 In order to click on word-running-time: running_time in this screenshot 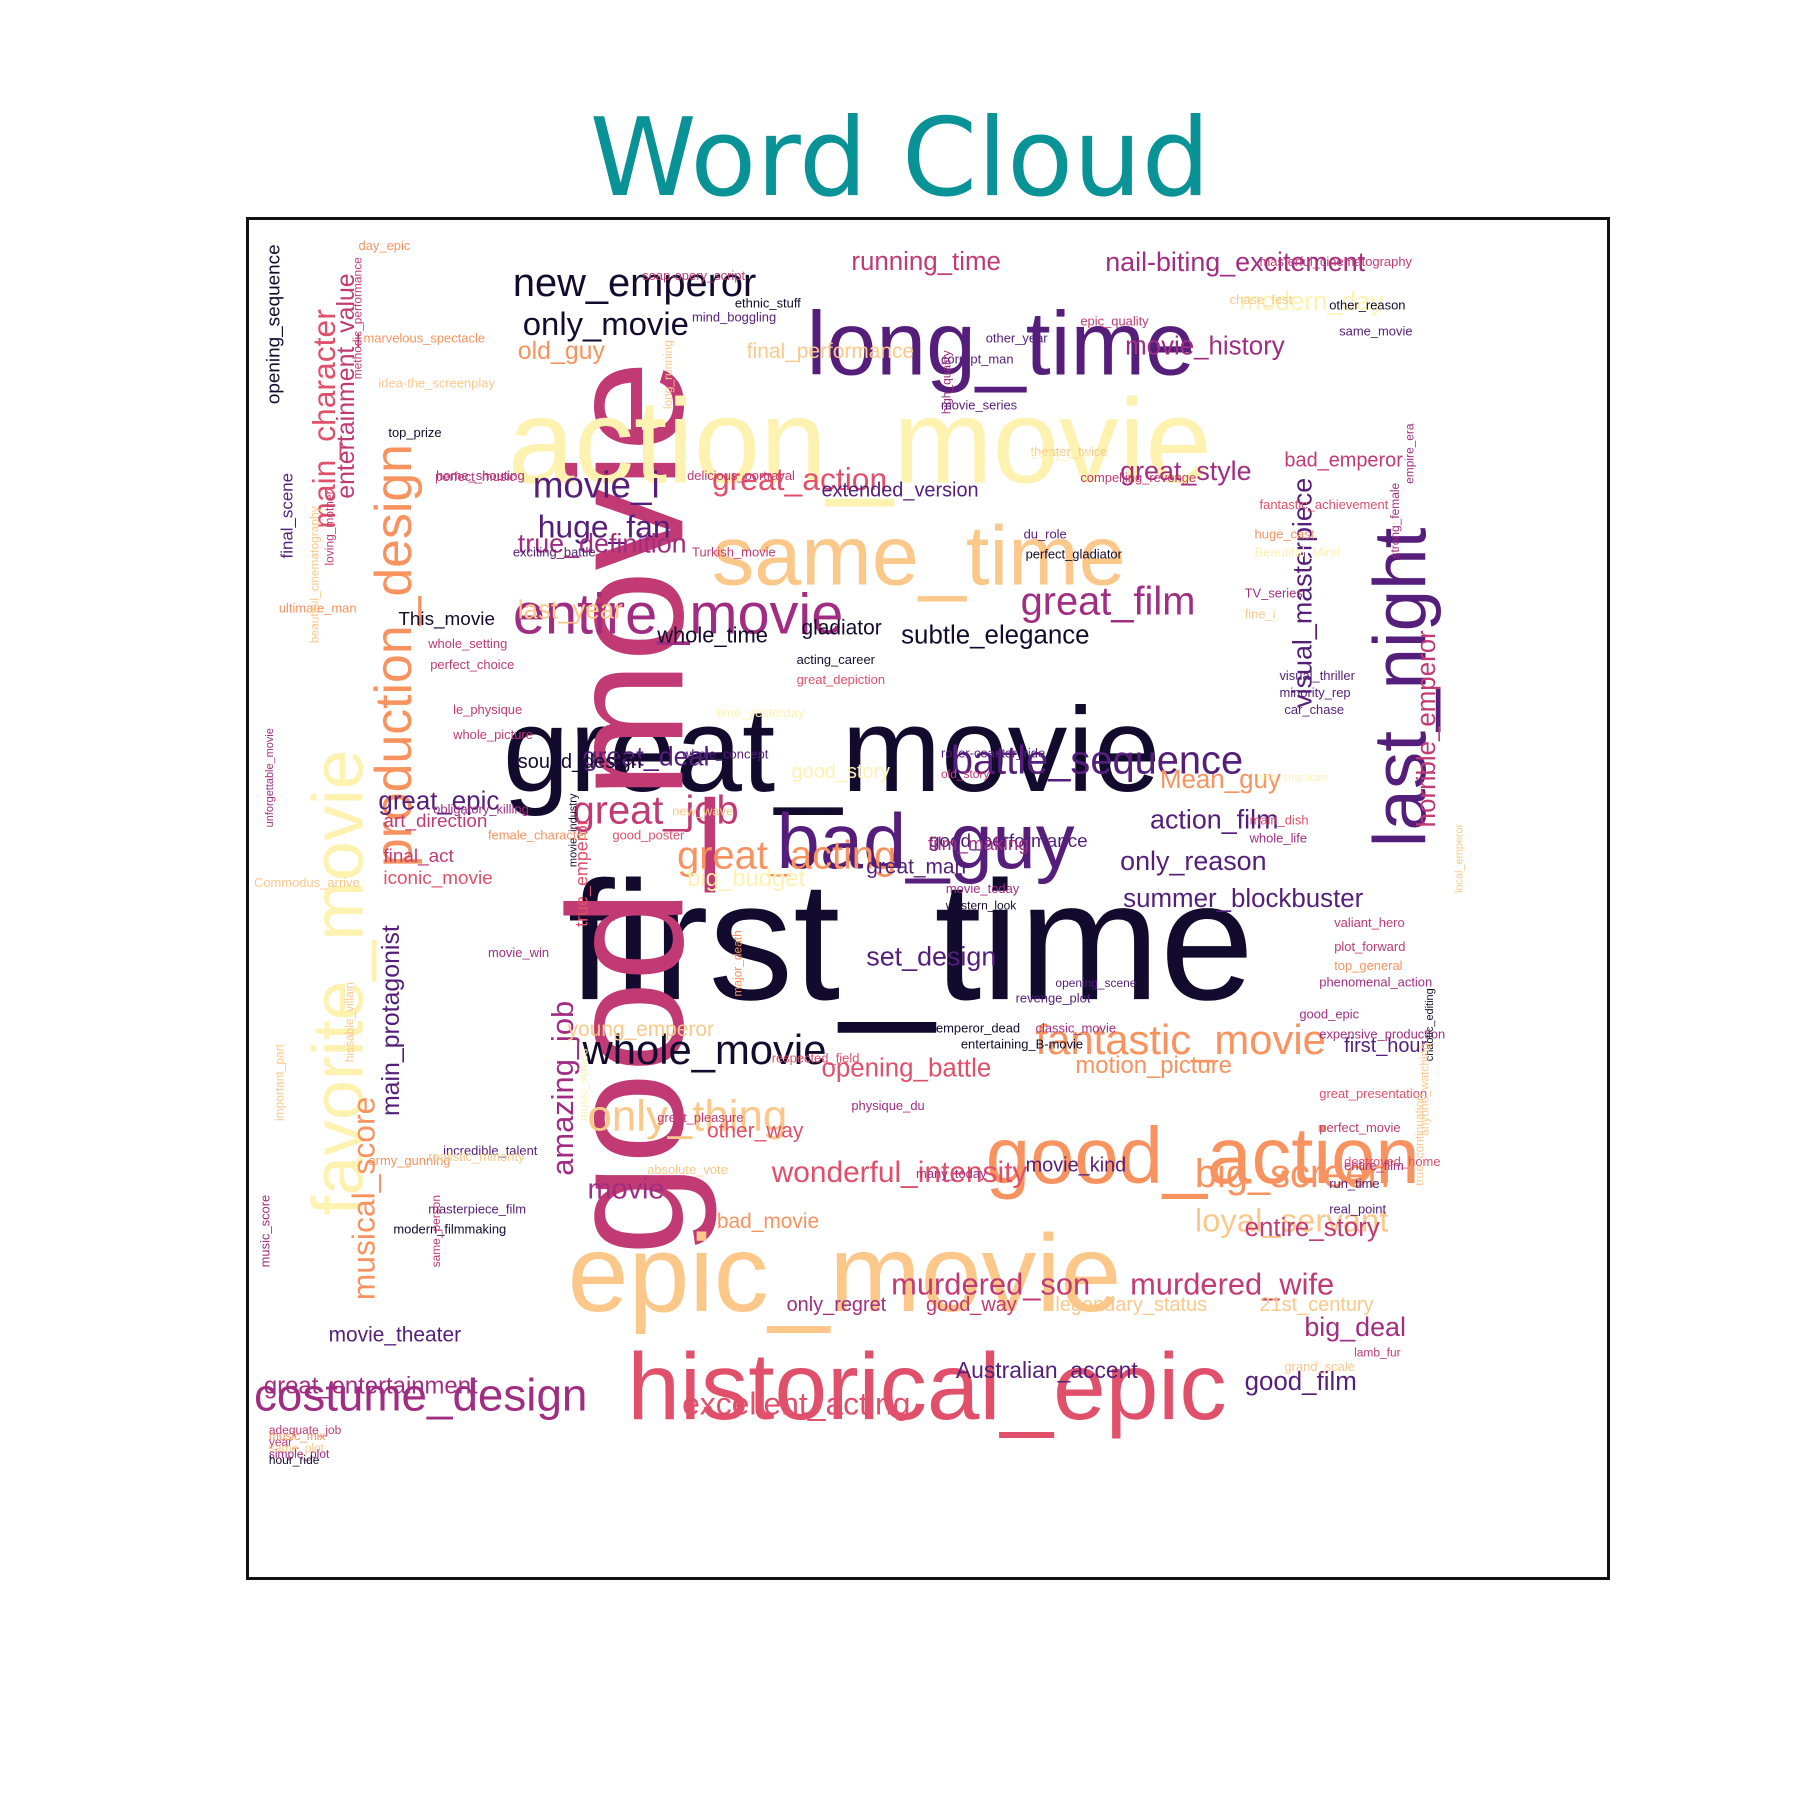, I will do `click(926, 262)`.